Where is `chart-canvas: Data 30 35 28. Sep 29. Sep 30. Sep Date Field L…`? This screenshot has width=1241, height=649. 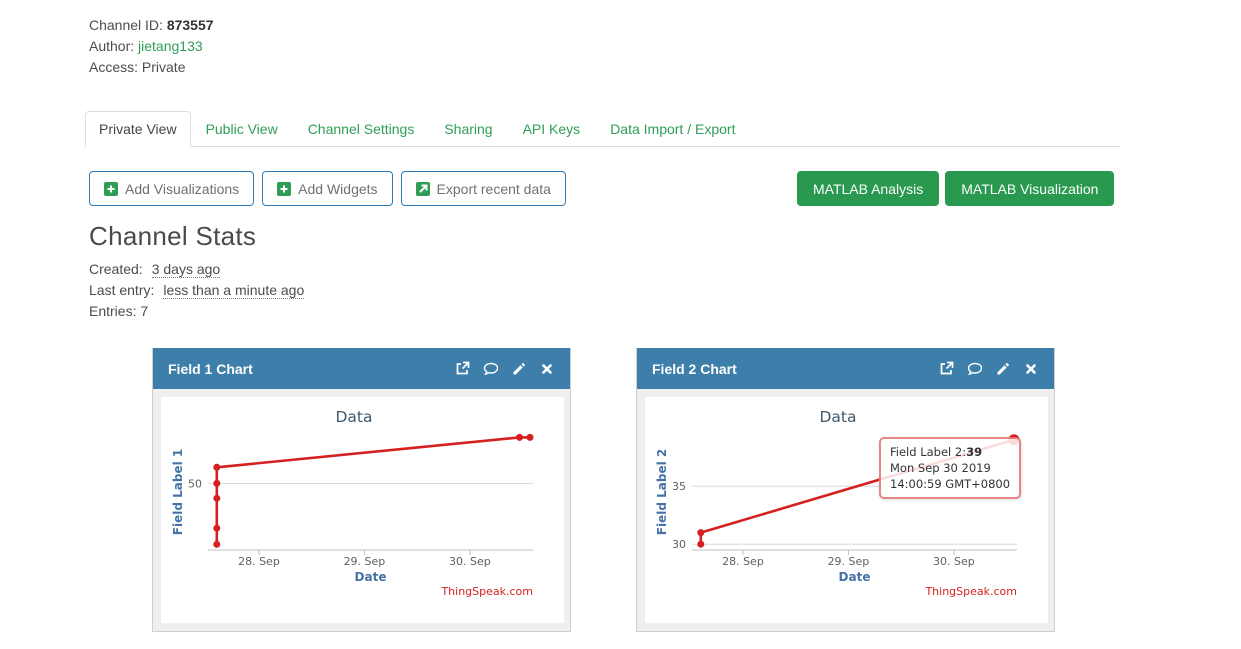 chart-canvas: Data 30 35 28. Sep 29. Sep 30. Sep Date Field L… is located at coordinates (837, 503).